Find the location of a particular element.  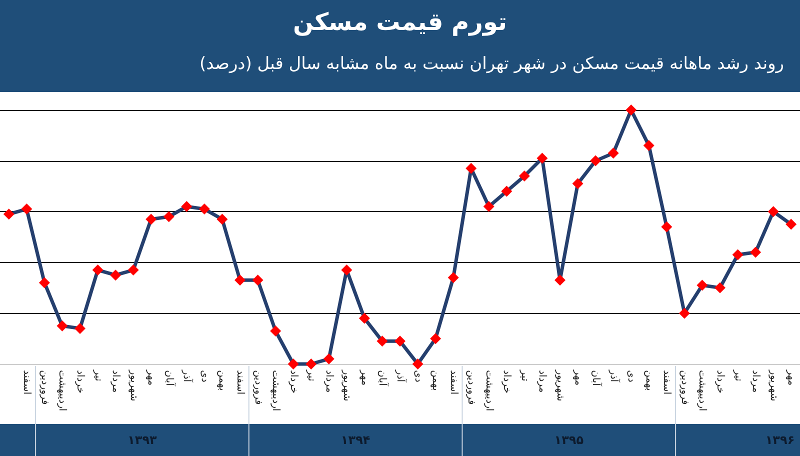

text: ۱۳۹۶ is located at coordinates (780, 440).